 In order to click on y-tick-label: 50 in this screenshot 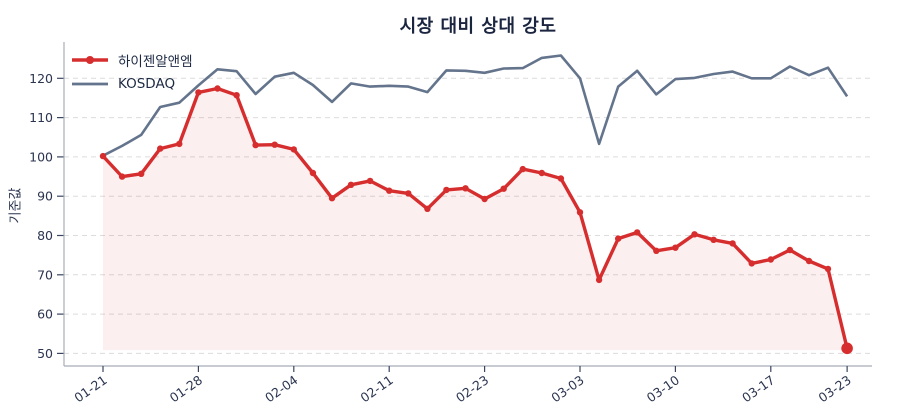, I will do `click(45, 353)`.